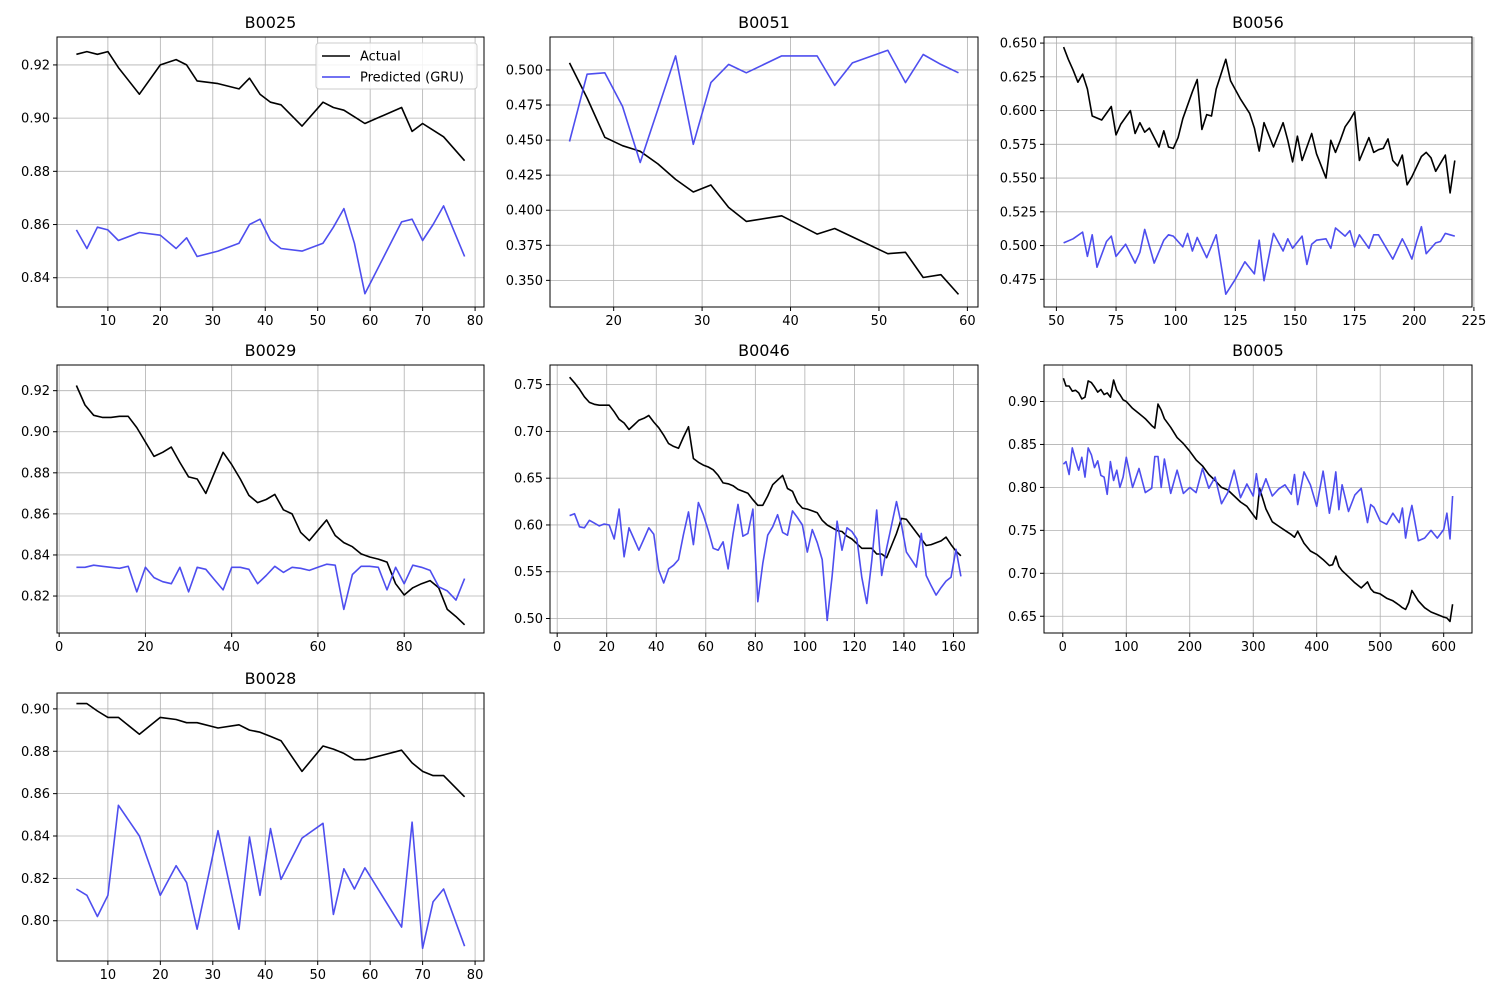 Image resolution: width=1500 pixels, height=1000 pixels. Describe the element at coordinates (1018, 111) in the screenshot. I see `y-tick-label: 0.600` at that location.